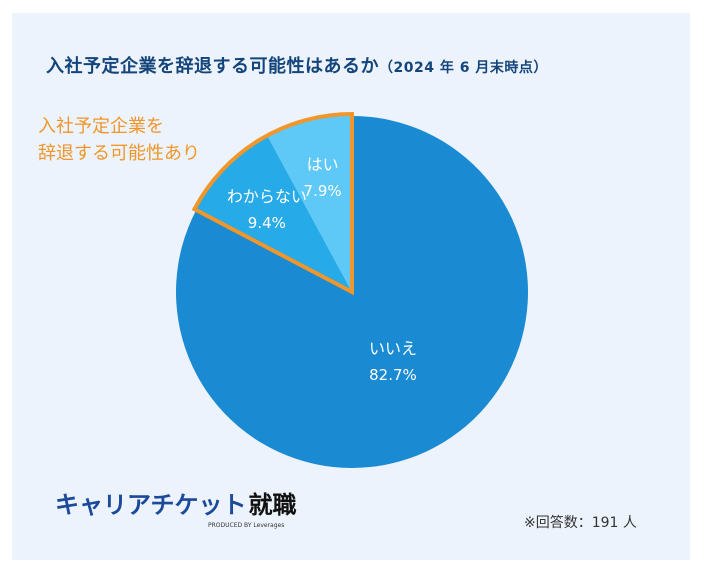  Describe the element at coordinates (393, 348) in the screenshot. I see `slice-label: いいえ` at that location.